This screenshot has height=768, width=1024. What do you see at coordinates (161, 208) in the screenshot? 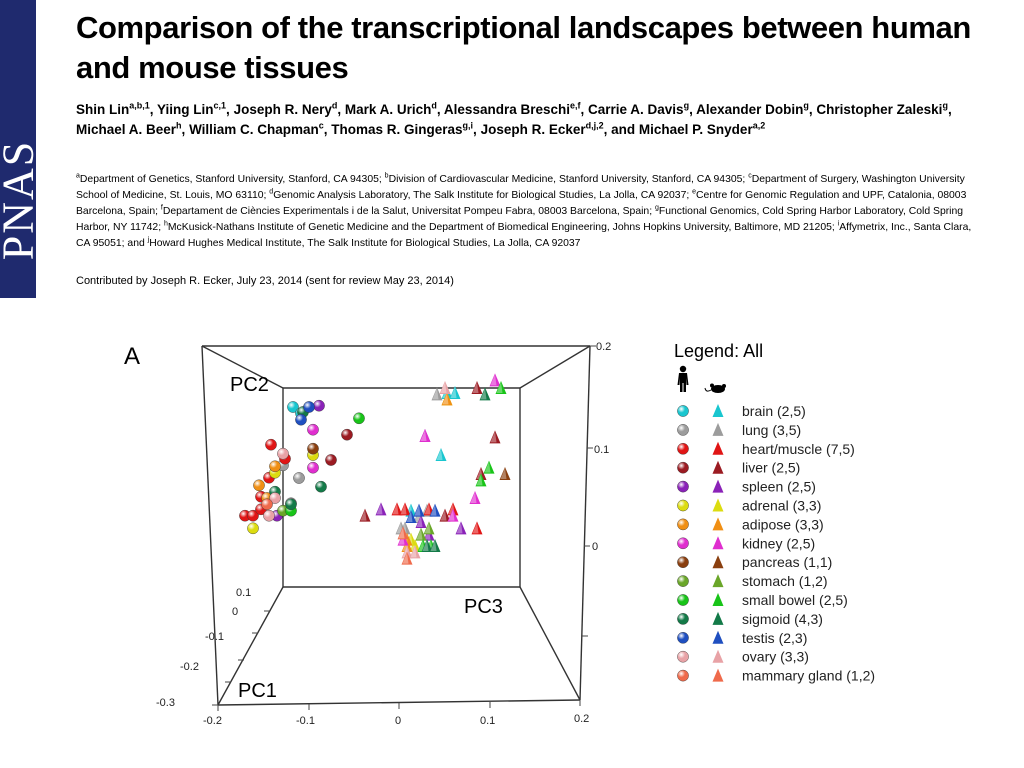
I see `affiliation-marker: f` at bounding box center [161, 208].